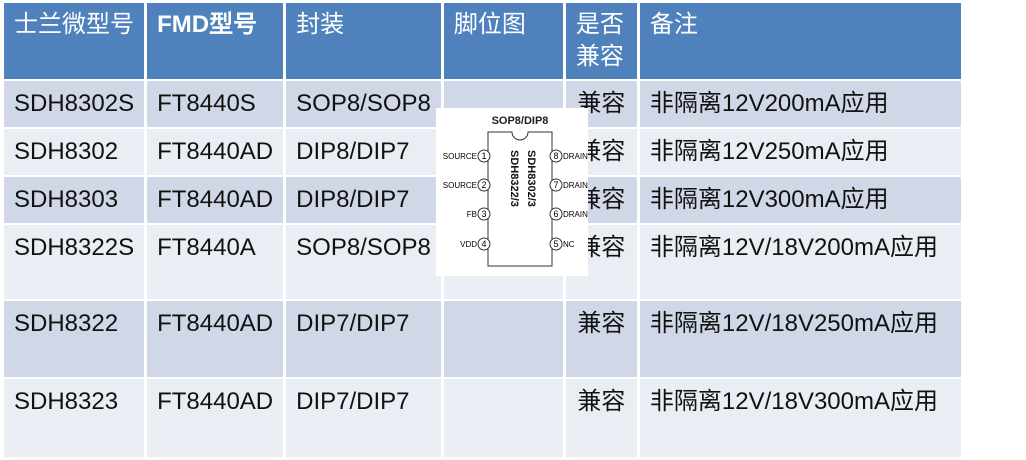  Describe the element at coordinates (555, 214) in the screenshot. I see `svg-text: 6` at that location.